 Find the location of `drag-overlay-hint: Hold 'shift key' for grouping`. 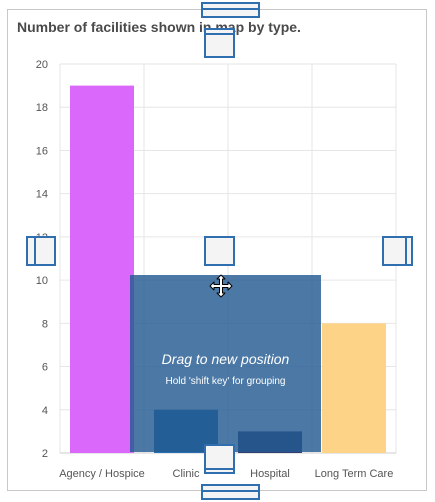

drag-overlay-hint: Hold 'shift key' for grouping is located at coordinates (225, 381).